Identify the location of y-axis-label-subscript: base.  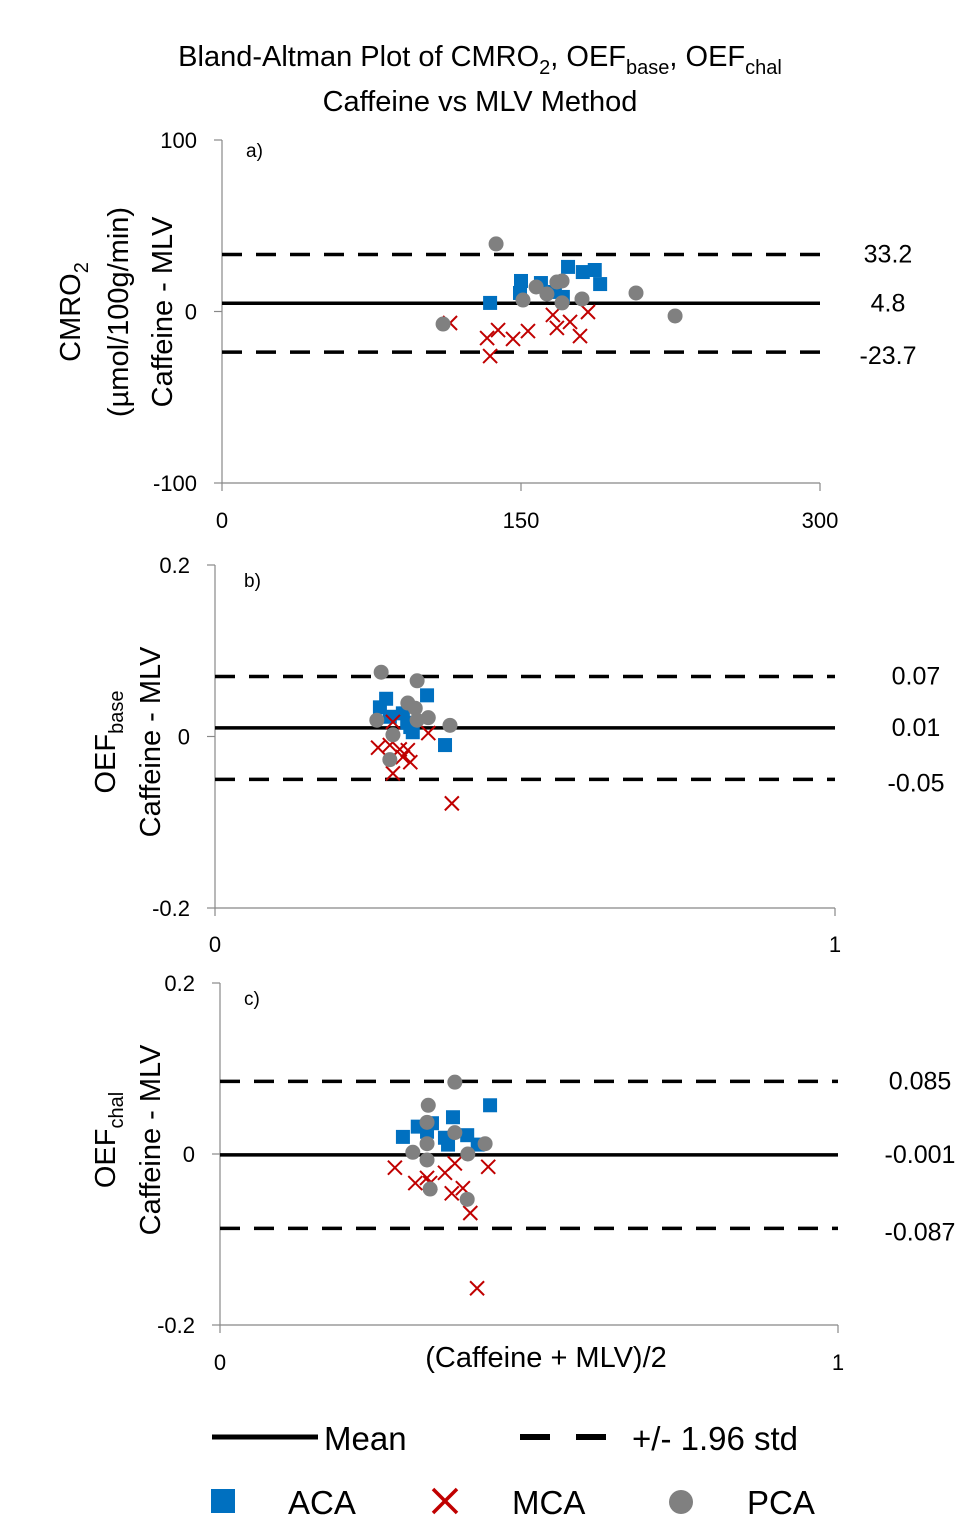
(117, 712).